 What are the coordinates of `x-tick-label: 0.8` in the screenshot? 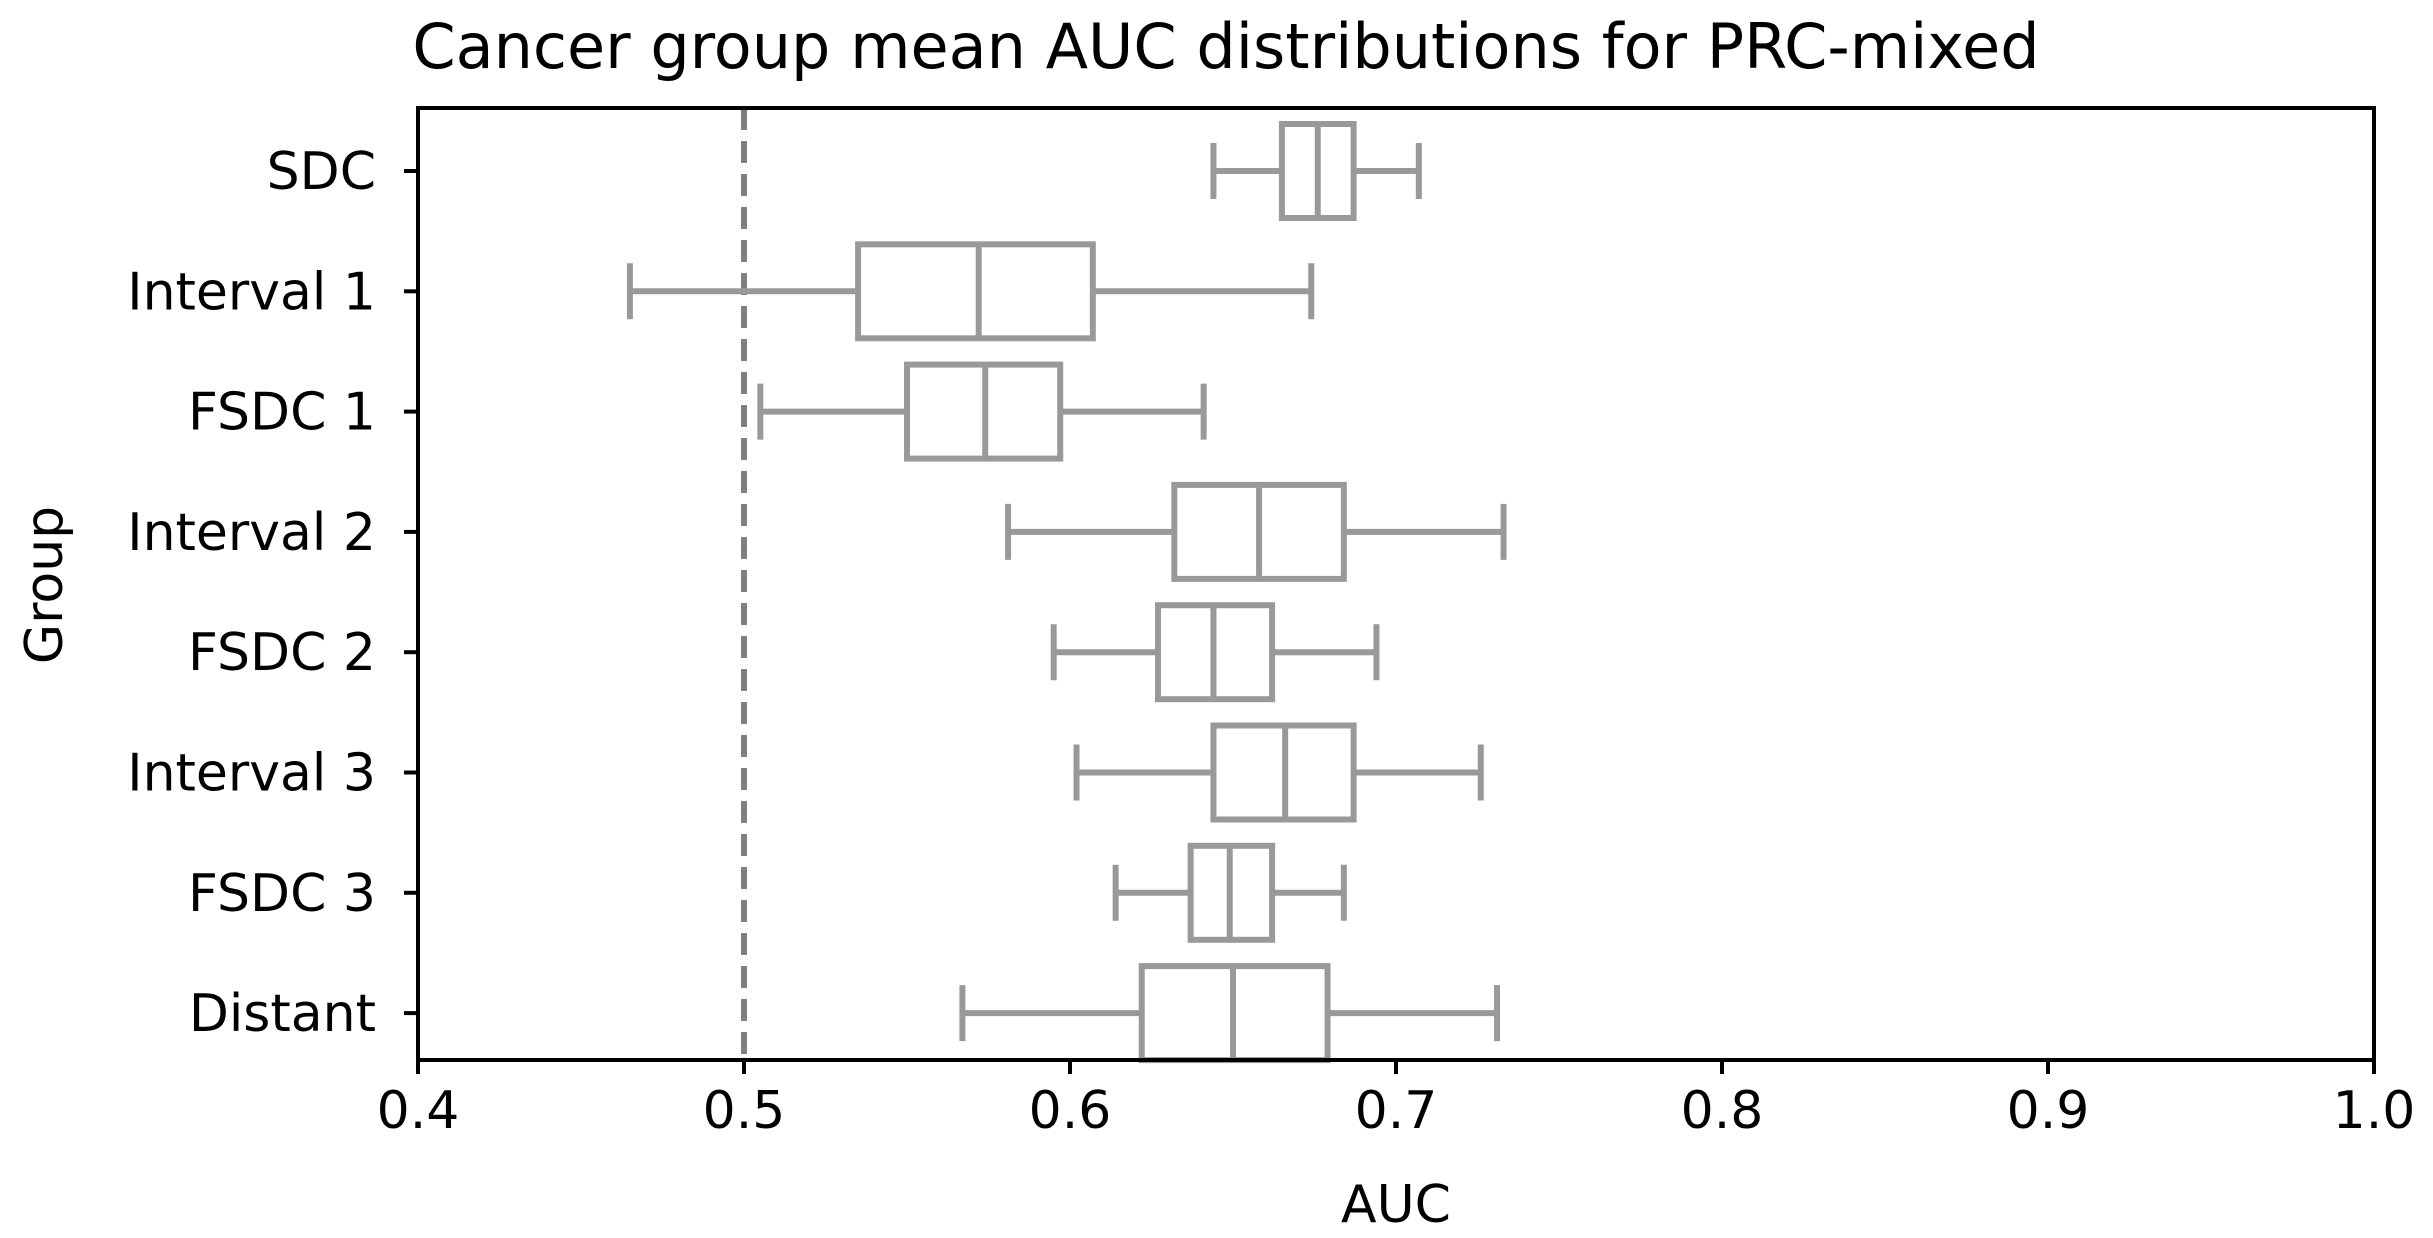 It's located at (1722, 1111).